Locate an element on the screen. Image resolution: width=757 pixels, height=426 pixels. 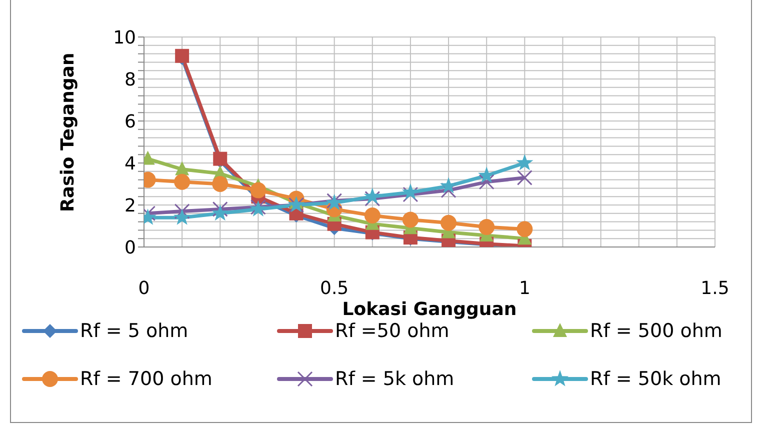
legend-label: Rf = 5 ohm is located at coordinates (134, 331).